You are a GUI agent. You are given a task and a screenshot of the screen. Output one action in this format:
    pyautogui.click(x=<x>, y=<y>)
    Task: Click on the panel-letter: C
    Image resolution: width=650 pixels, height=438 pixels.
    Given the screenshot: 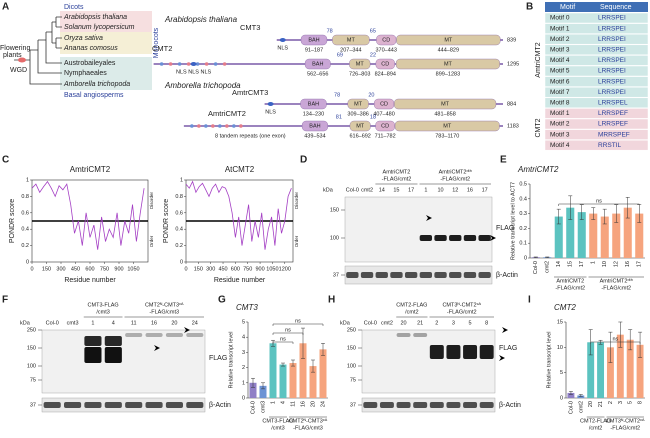 What is the action you would take?
    pyautogui.click(x=5, y=160)
    